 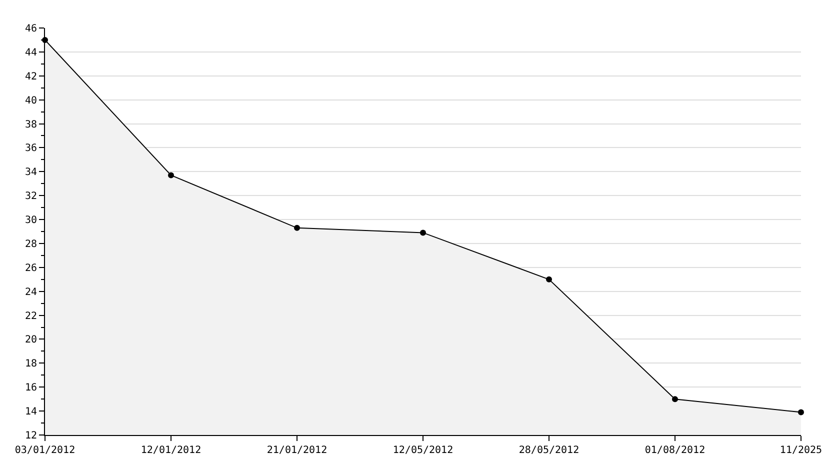 What do you see at coordinates (675, 450) in the screenshot?
I see `x-tick-label: 01/08/2012` at bounding box center [675, 450].